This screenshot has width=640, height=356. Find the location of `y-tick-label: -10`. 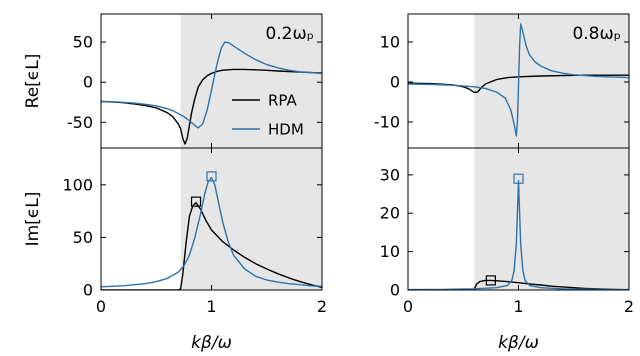

y-tick-label: -10 is located at coordinates (387, 122).